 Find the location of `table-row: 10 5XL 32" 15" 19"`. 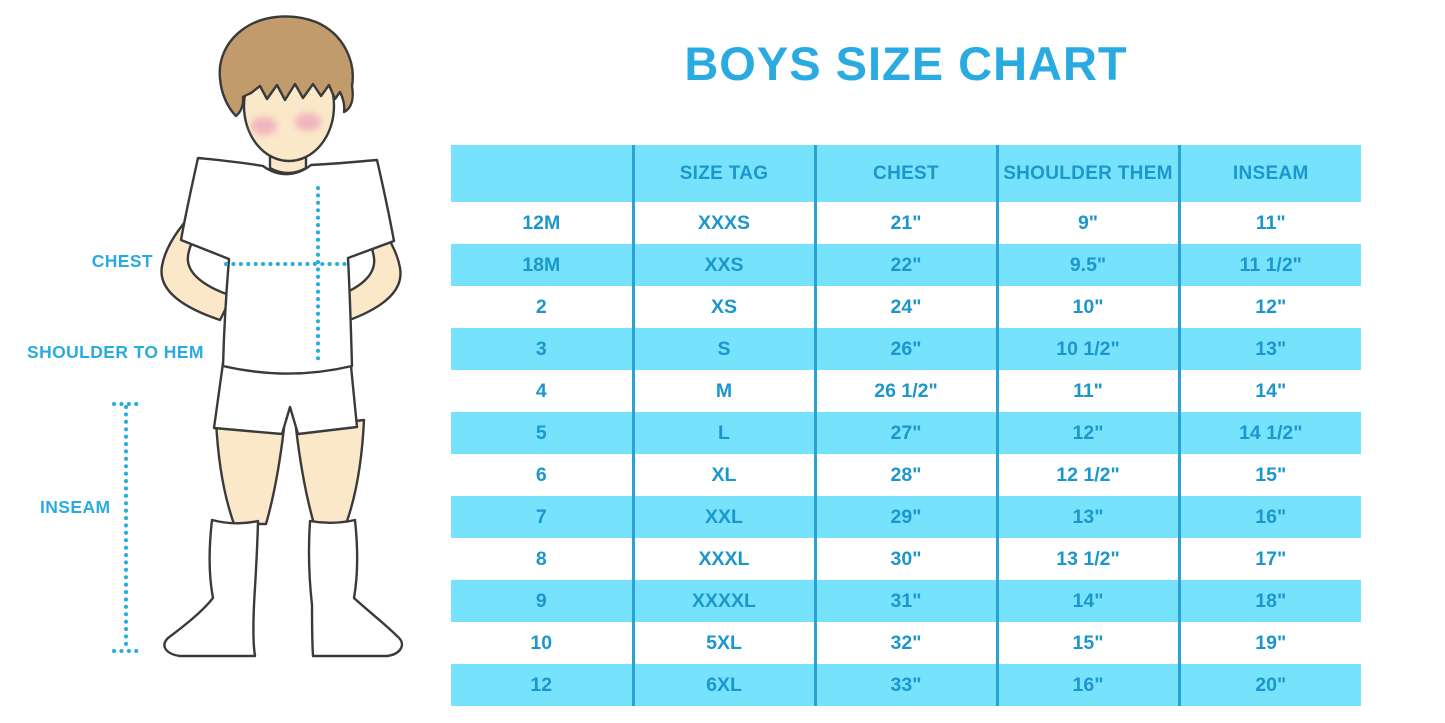

table-row: 10 5XL 32" 15" 19" is located at coordinates (906, 643).